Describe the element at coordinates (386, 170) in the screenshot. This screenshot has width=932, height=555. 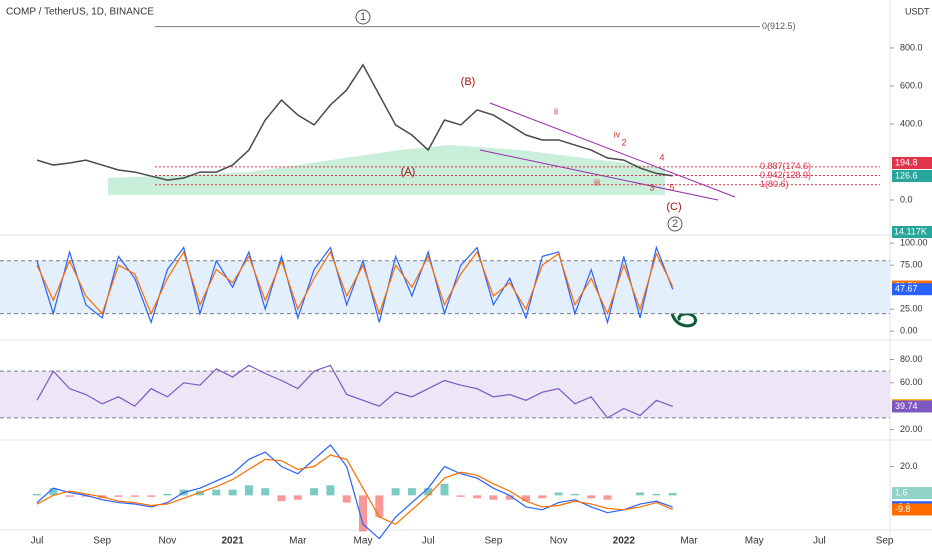
I see `cloud` at that location.